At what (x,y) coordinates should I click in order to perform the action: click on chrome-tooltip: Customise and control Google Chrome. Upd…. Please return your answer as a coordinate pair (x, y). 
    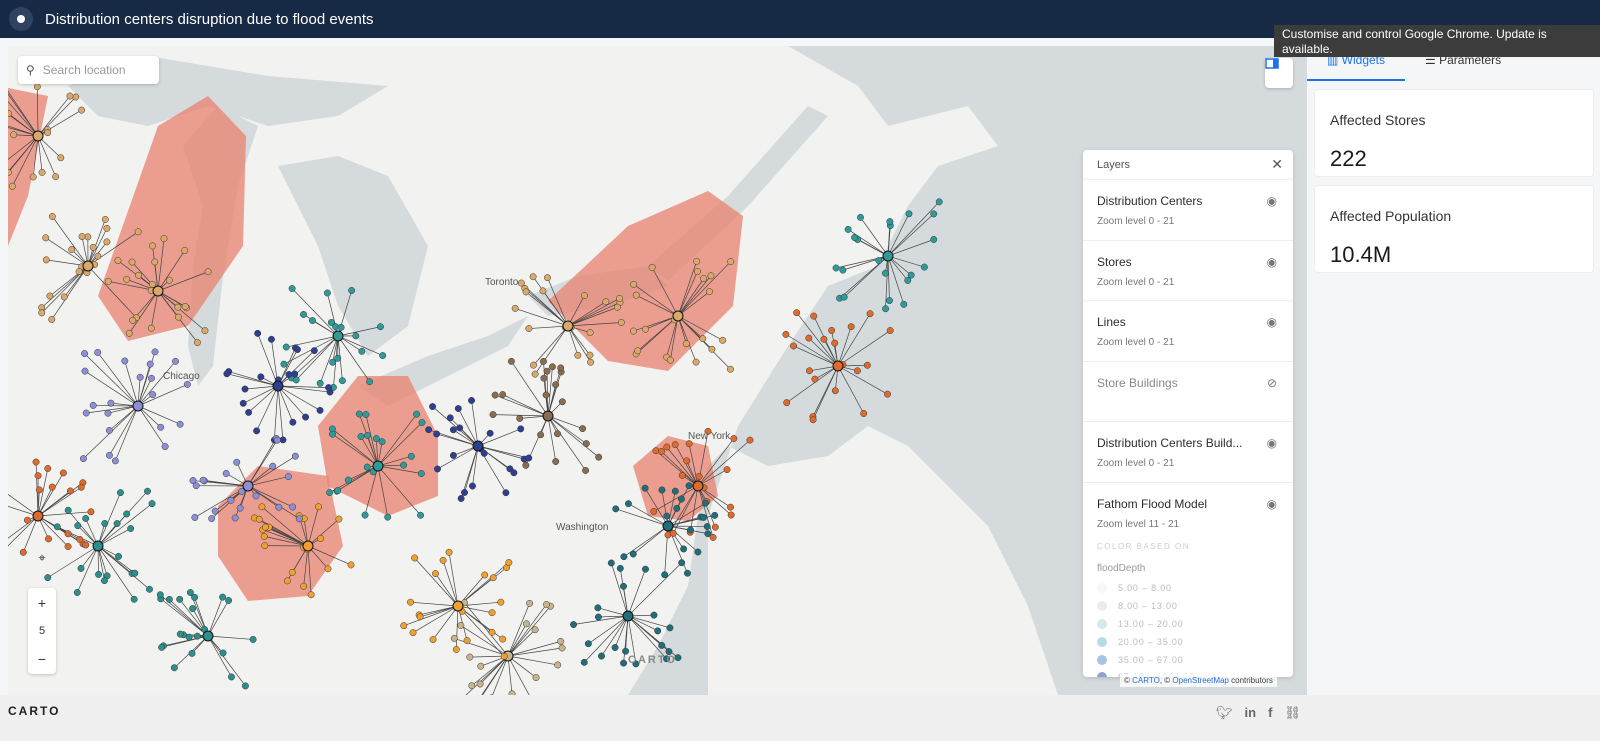
    Looking at the image, I should click on (1437, 41).